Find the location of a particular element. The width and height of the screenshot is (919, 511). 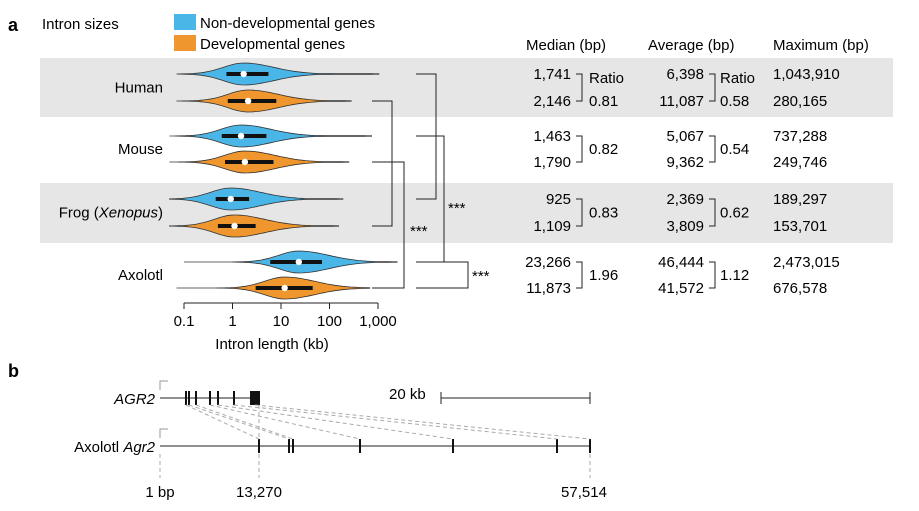

bracket-dev-human-frog is located at coordinates (382, 163).